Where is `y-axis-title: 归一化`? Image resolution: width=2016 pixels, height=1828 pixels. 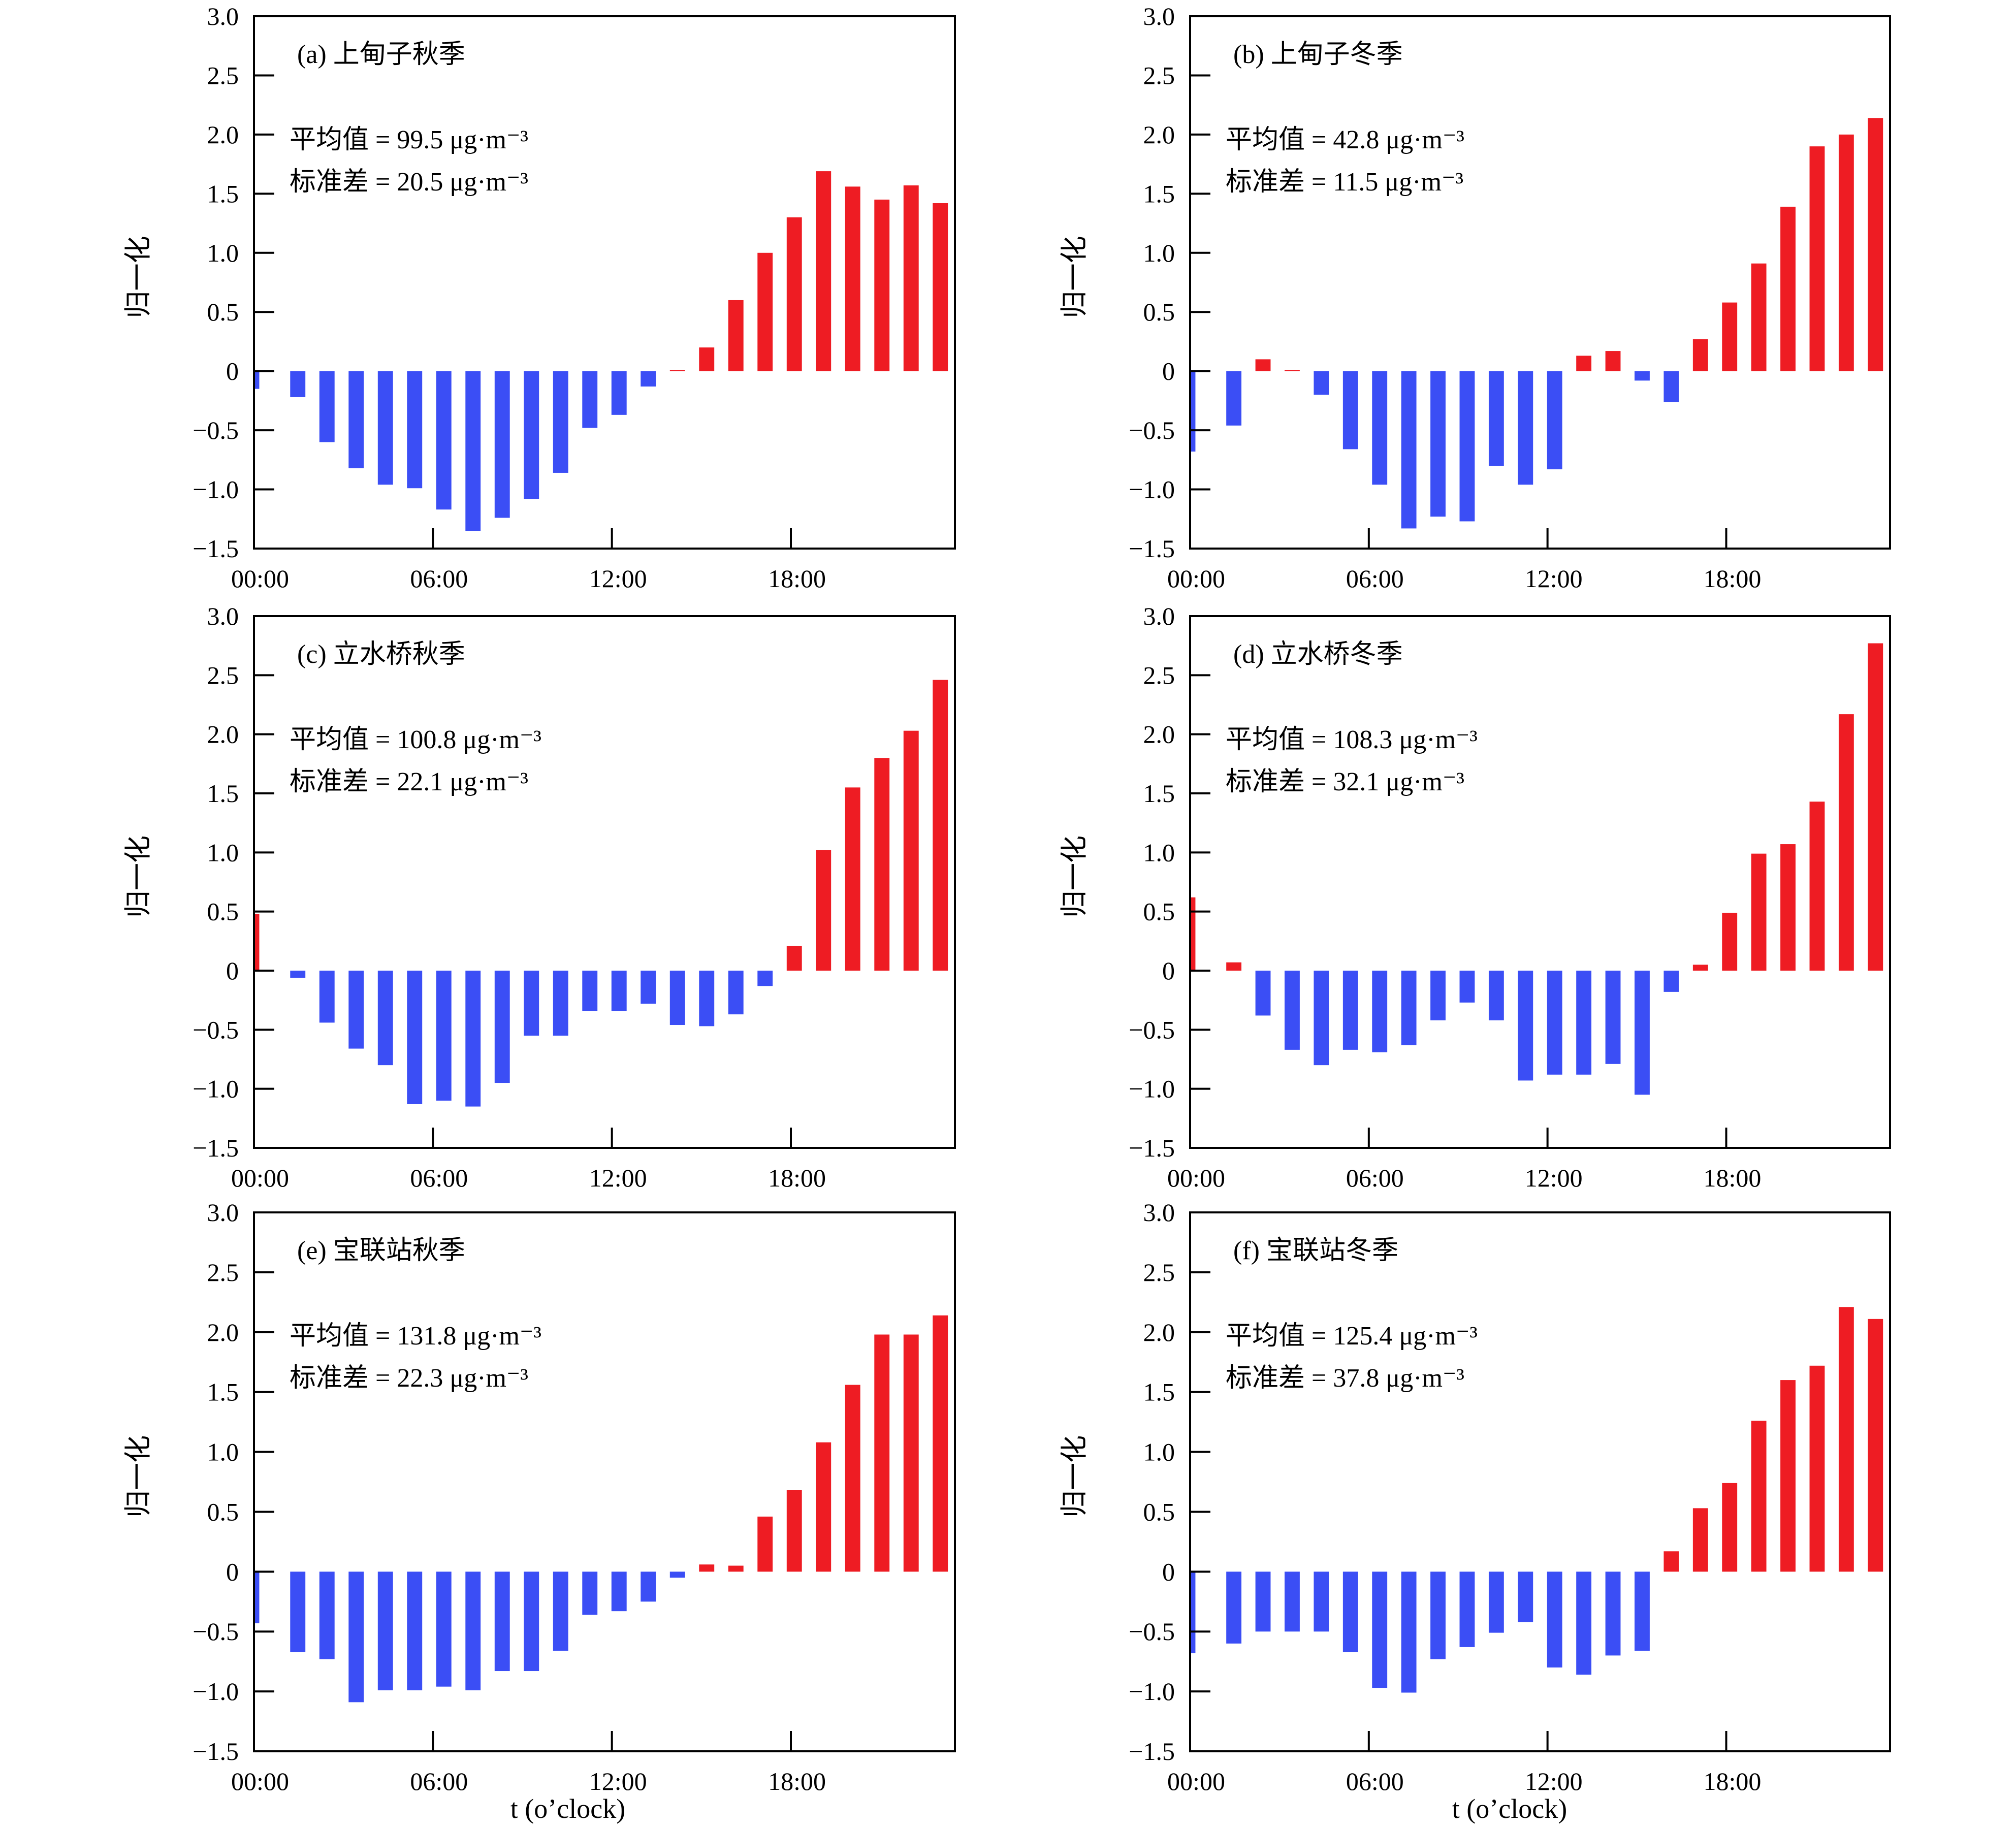 y-axis-title: 归一化 is located at coordinates (138, 277).